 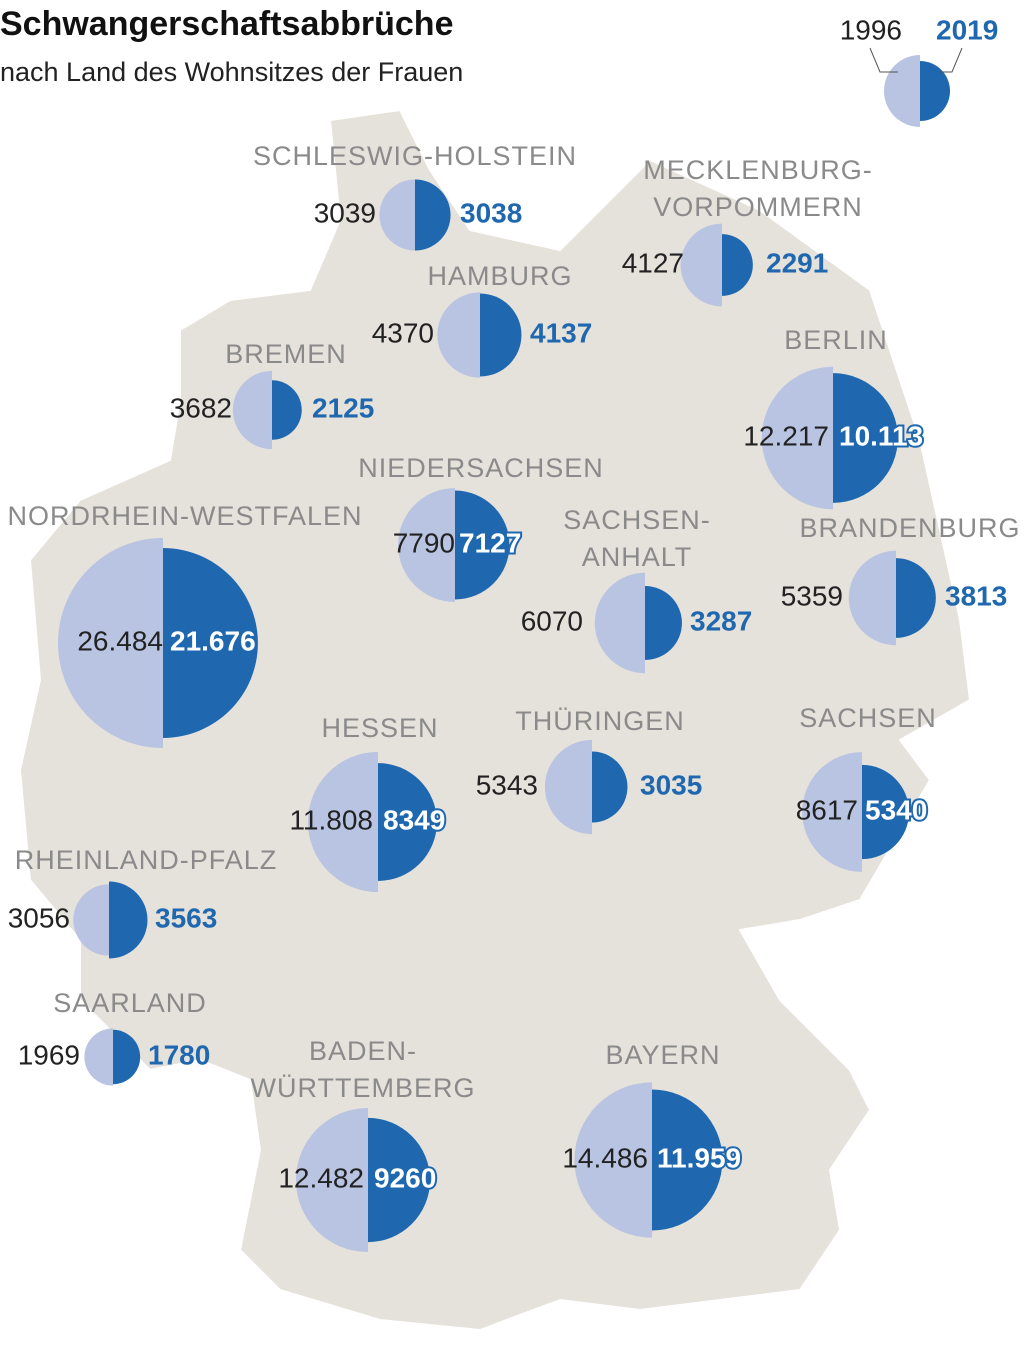 I want to click on value-1996: 14.486, so click(x=605, y=1157).